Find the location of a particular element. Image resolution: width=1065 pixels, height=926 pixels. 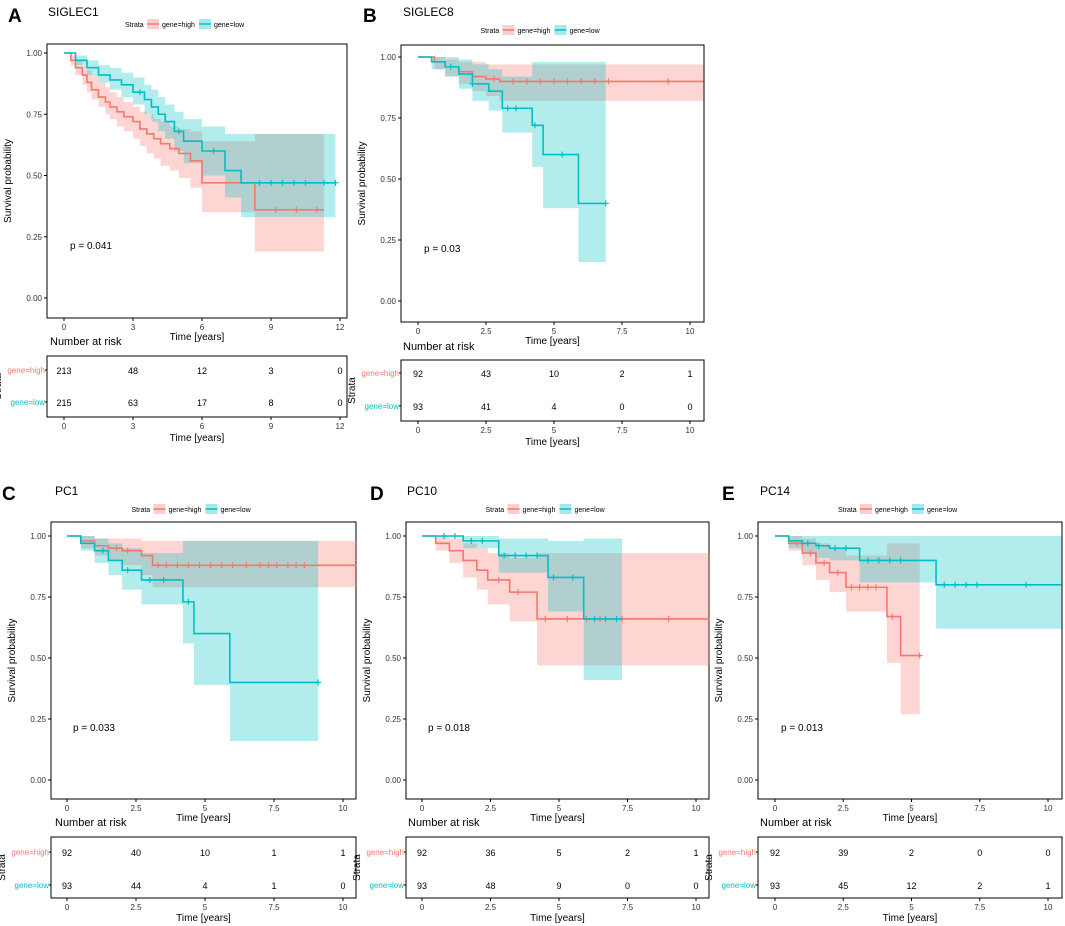

risk-count-high: 40 is located at coordinates (136, 853).